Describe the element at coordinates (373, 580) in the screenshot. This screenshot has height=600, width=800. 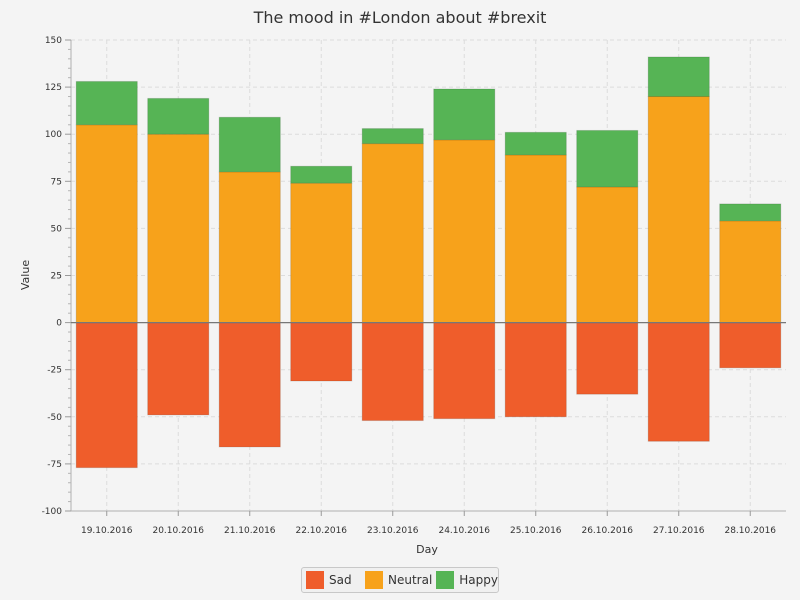
I see `legend-swatch-neutral` at that location.